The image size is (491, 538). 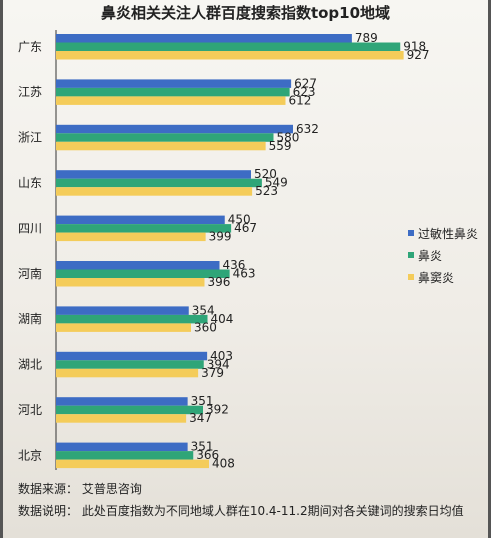 I want to click on category-label: 江苏, so click(x=30, y=92).